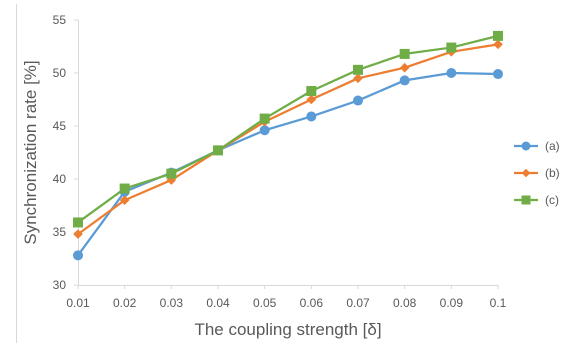 The width and height of the screenshot is (571, 343). What do you see at coordinates (60, 20) in the screenshot?
I see `y-tick-label: 55` at bounding box center [60, 20].